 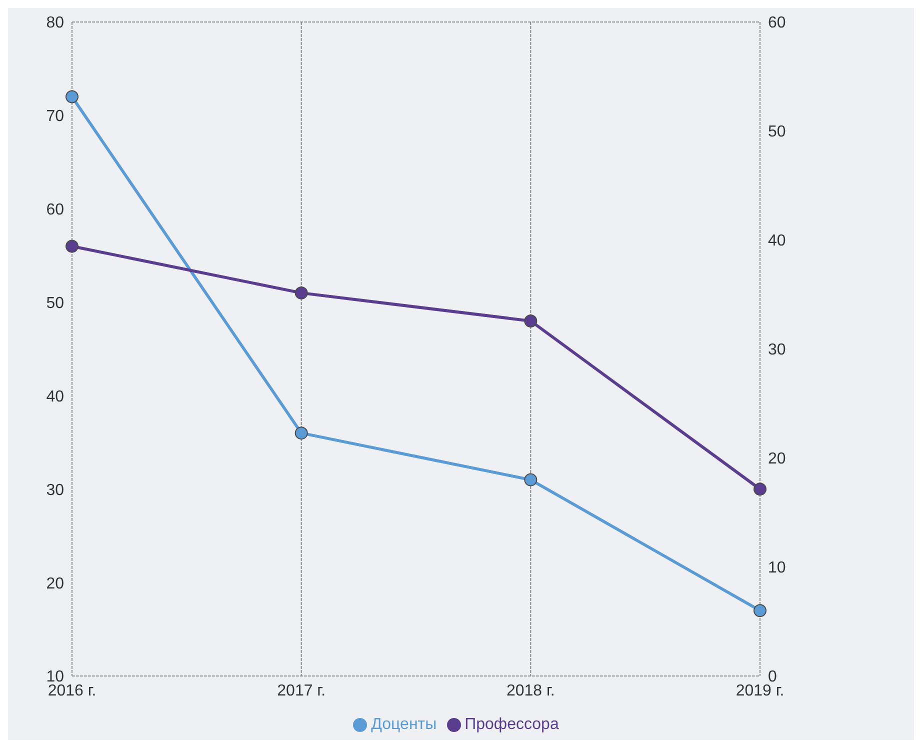 What do you see at coordinates (55, 397) in the screenshot?
I see `y-tick-label: 40` at bounding box center [55, 397].